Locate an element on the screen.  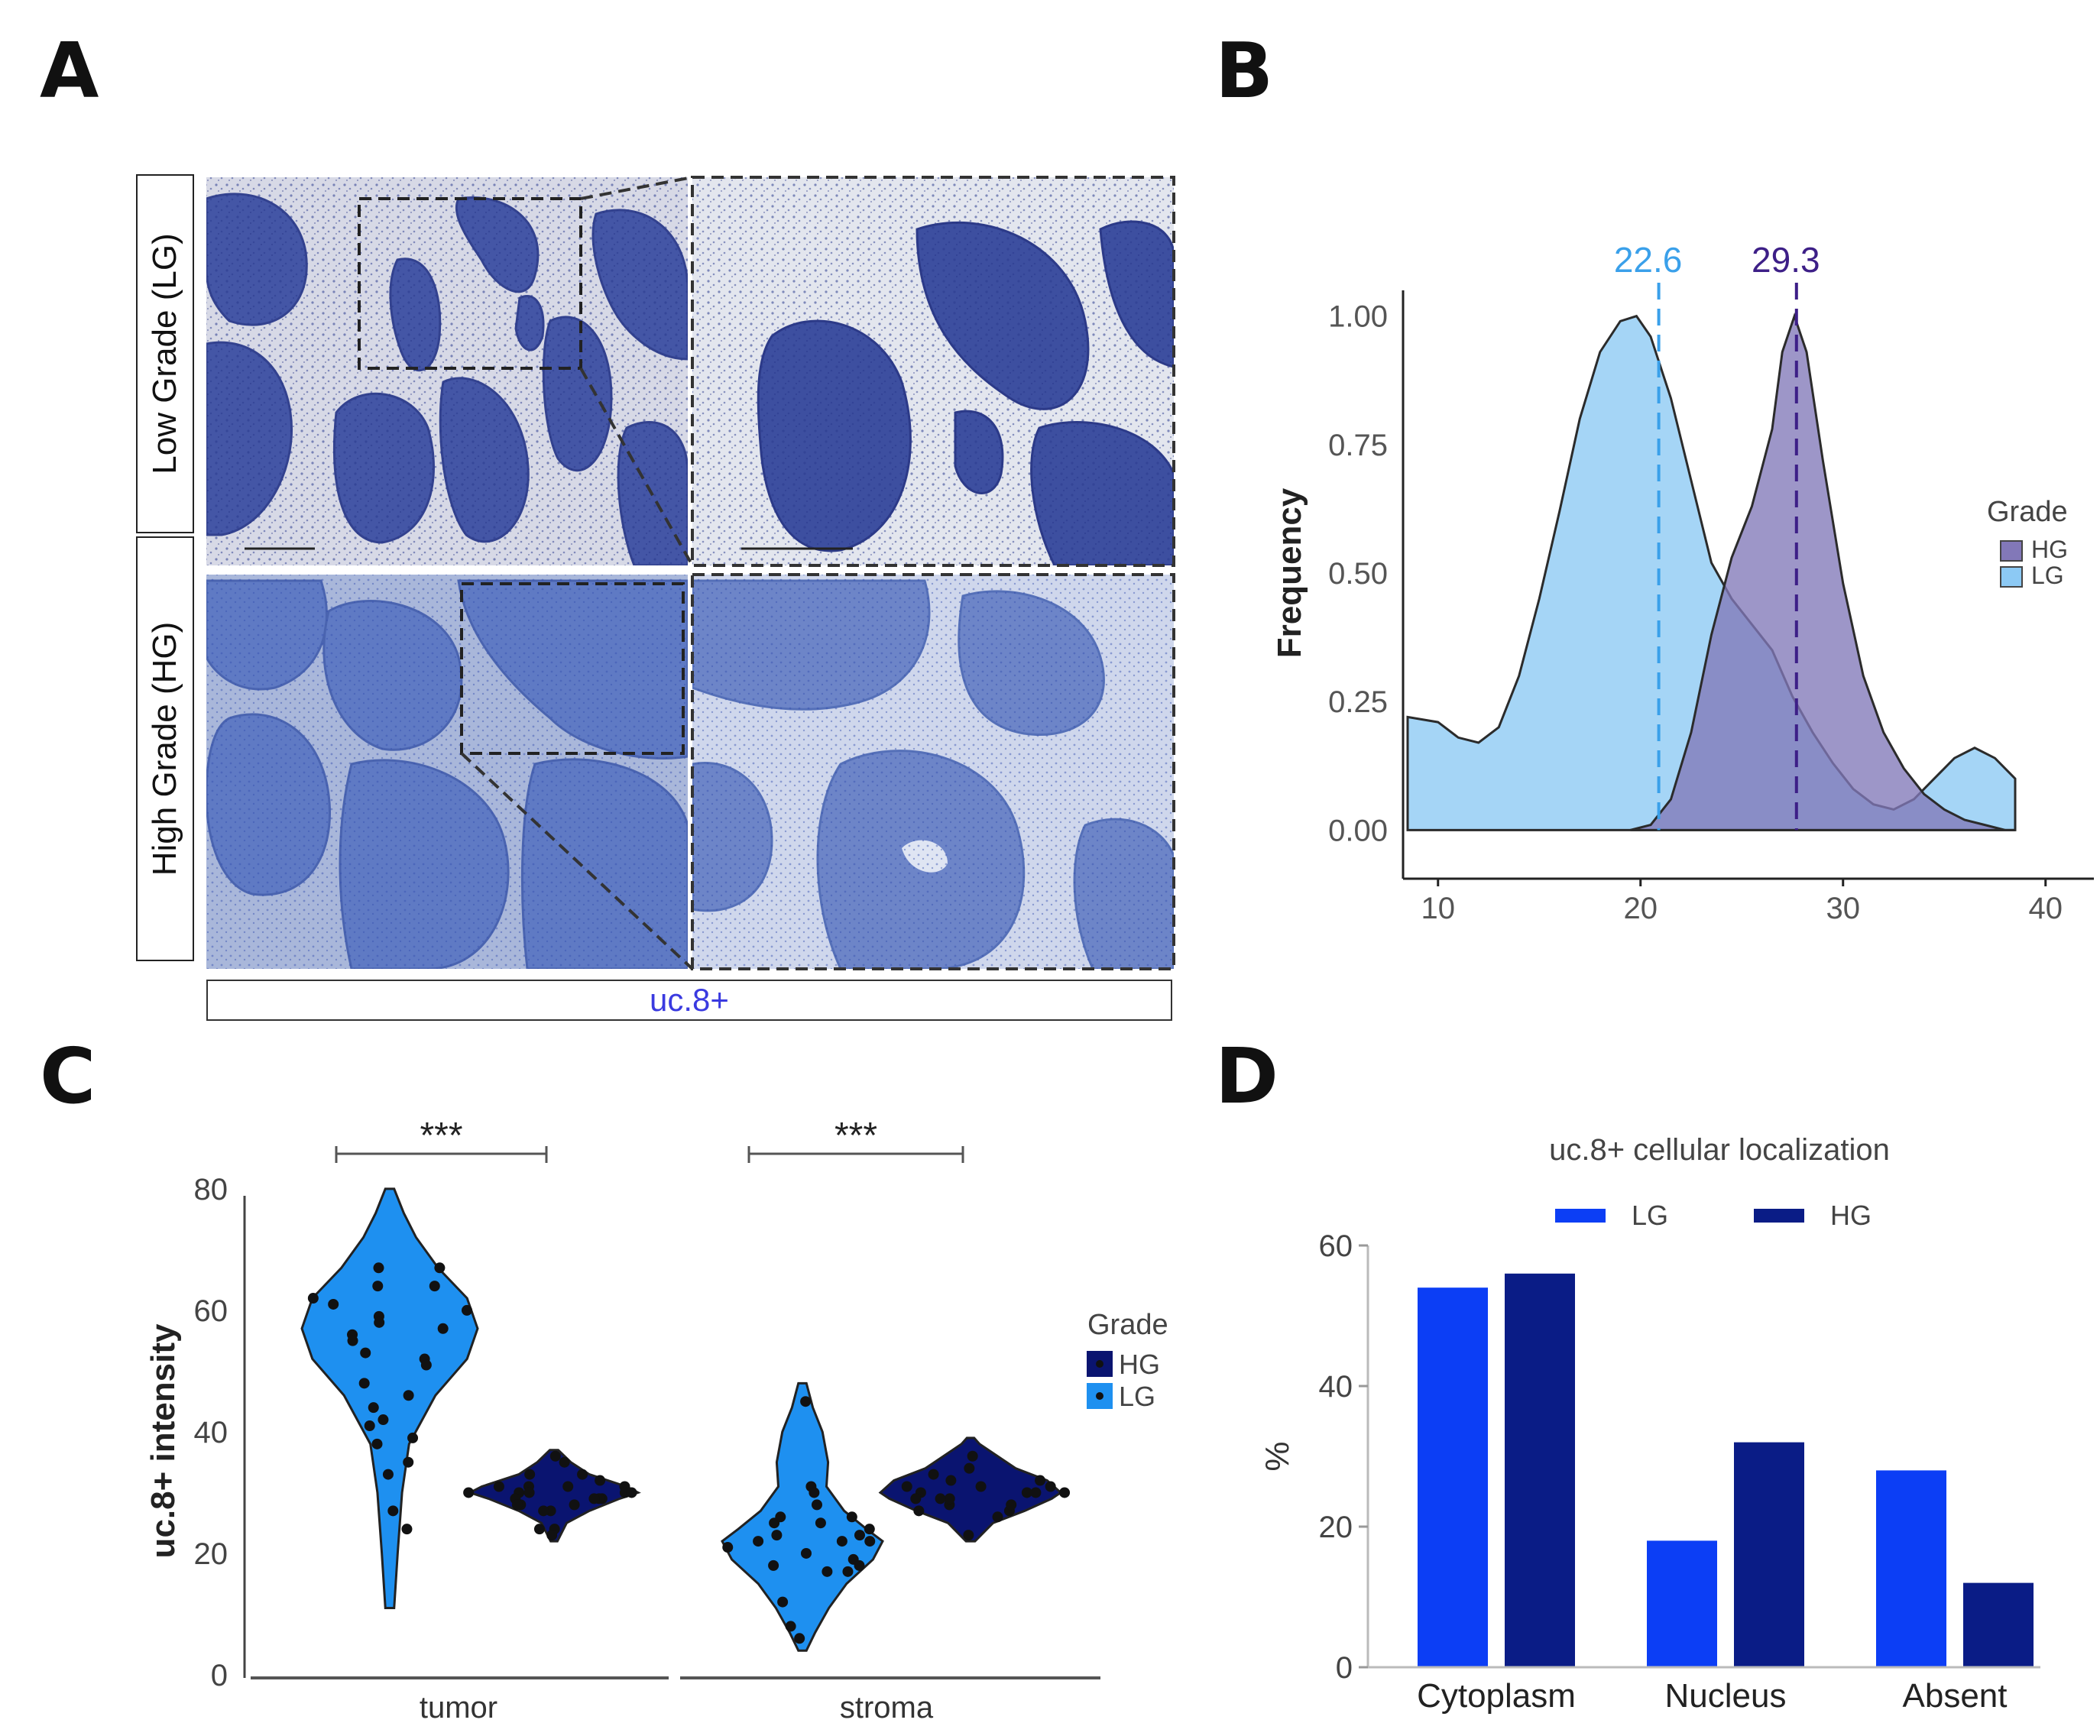
panel-letter-d: D is located at coordinates (1247, 1076).